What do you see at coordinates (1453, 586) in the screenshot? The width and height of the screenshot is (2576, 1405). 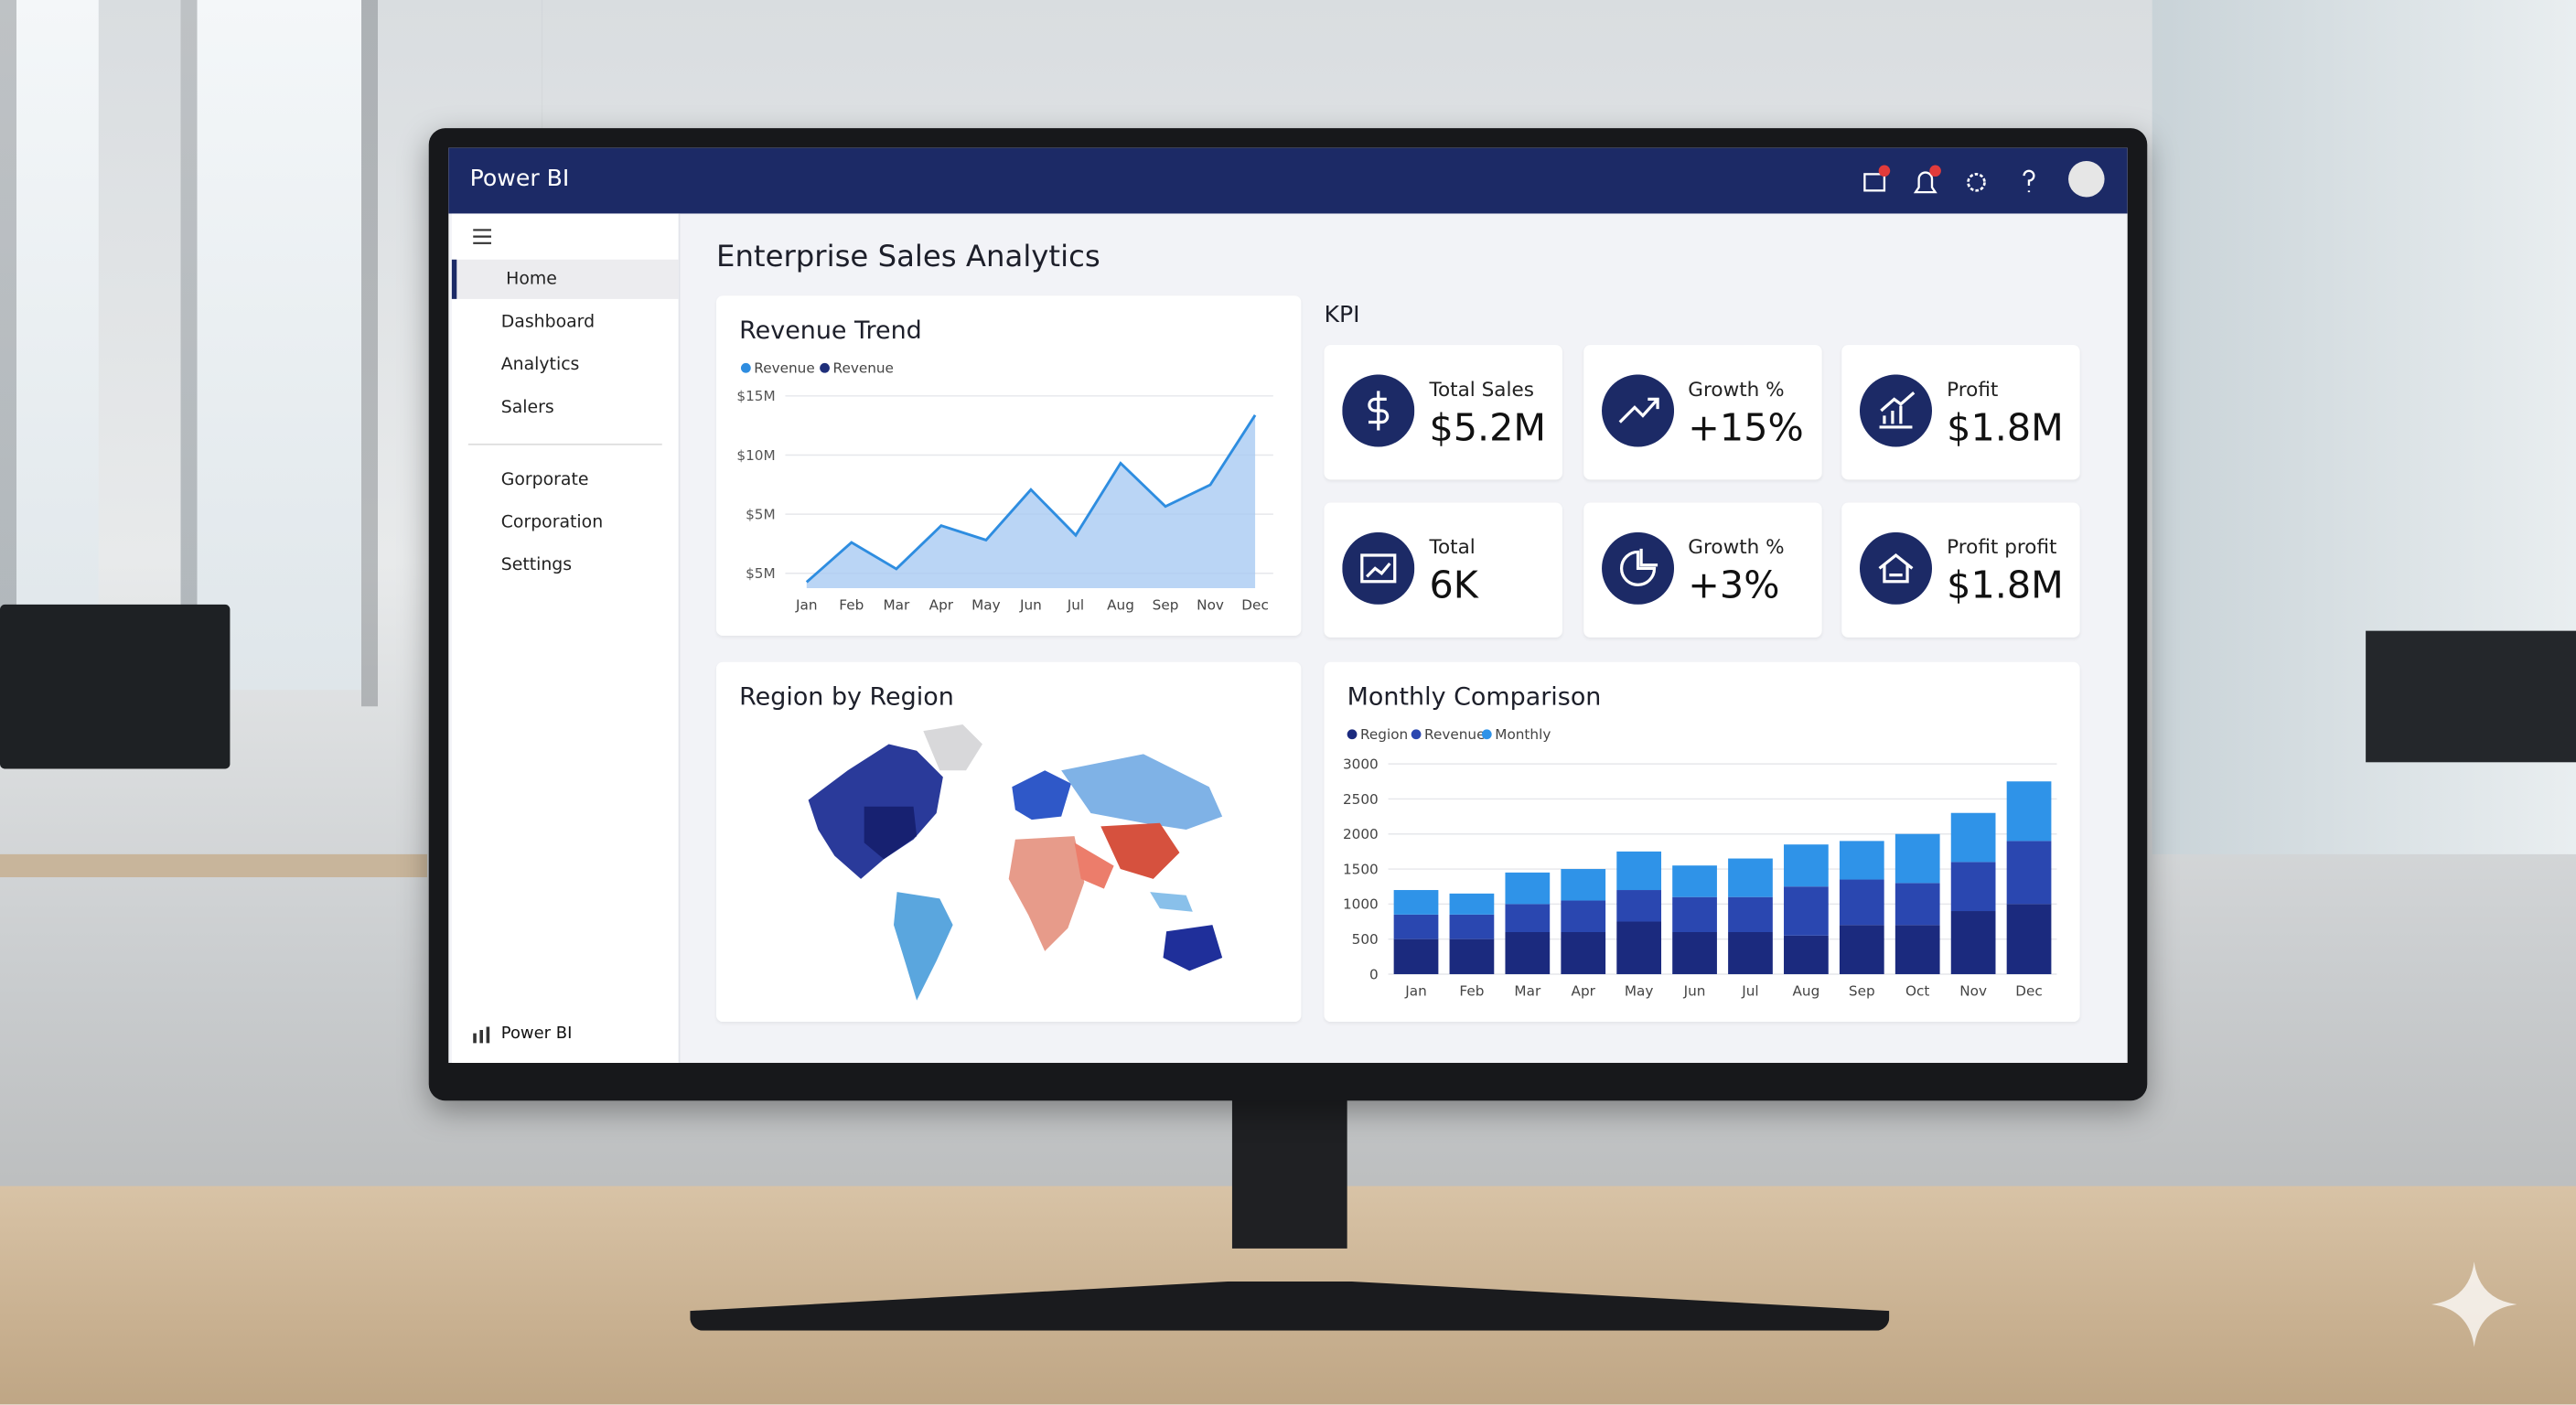 I see `kpi-value: 6K` at bounding box center [1453, 586].